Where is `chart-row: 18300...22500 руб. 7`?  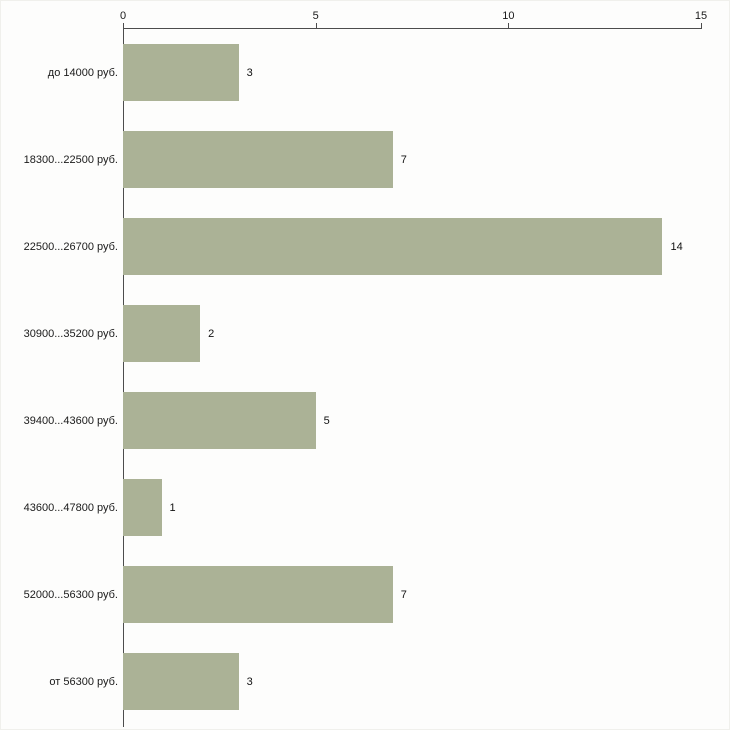 chart-row: 18300...22500 руб. 7 is located at coordinates (365, 159).